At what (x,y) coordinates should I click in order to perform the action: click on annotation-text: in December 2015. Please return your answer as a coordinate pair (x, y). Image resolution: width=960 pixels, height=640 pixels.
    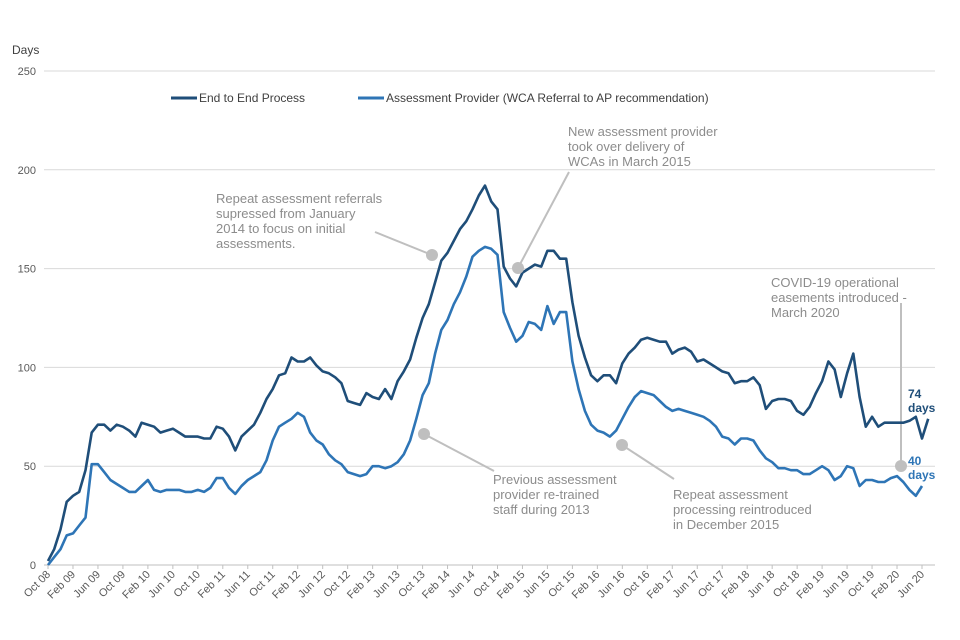
    Looking at the image, I should click on (726, 524).